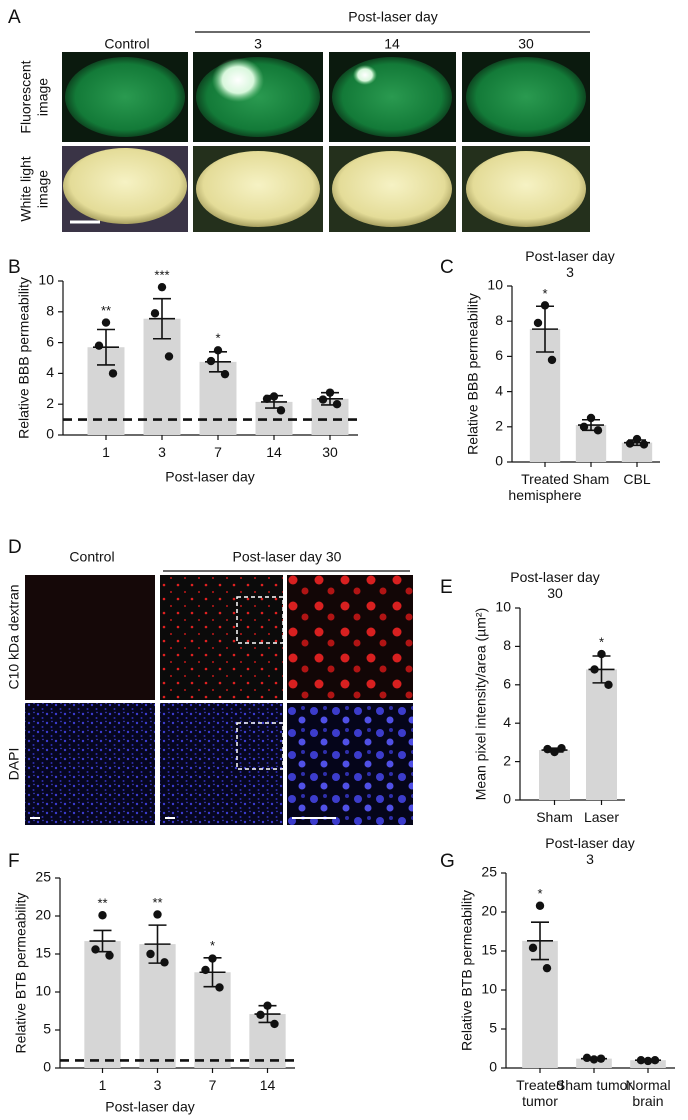 This screenshot has height=1120, width=688. I want to click on y-axis-label: Mean pixel intensity/area (µm²), so click(481, 704).